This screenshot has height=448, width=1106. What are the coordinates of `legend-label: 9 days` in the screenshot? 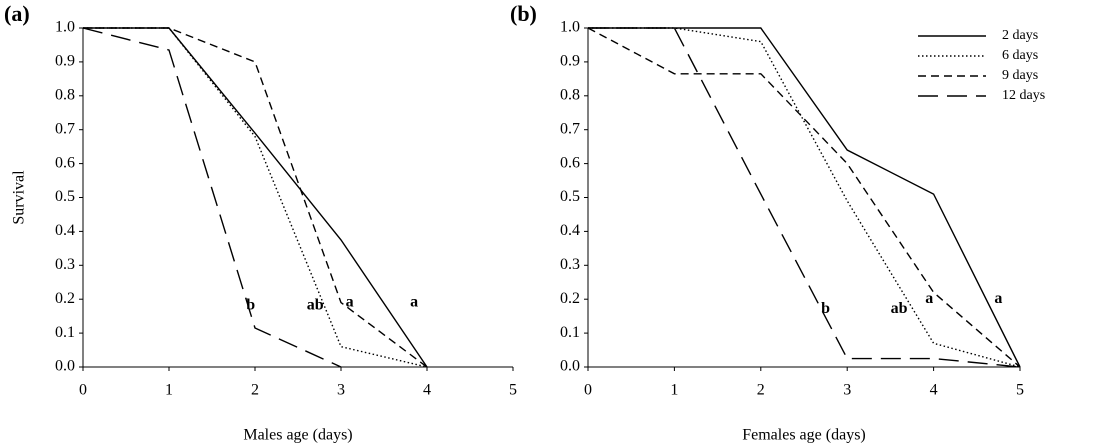 It's located at (1020, 75).